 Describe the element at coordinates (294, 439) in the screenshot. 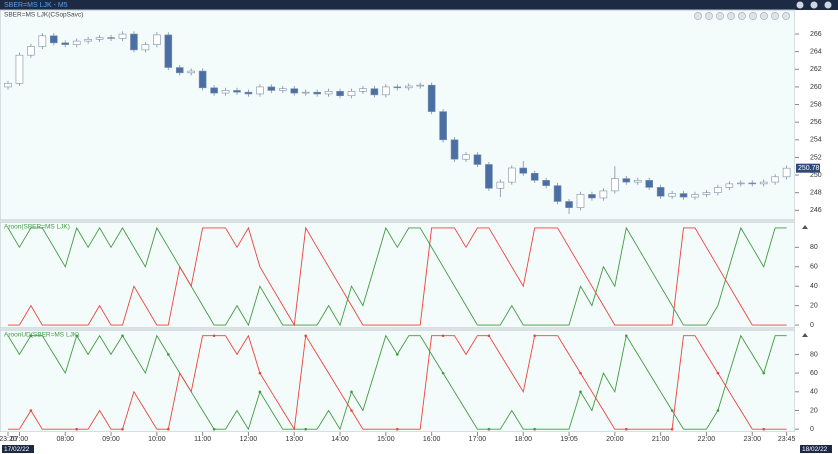

I see `x-tick-label: 13:00` at that location.